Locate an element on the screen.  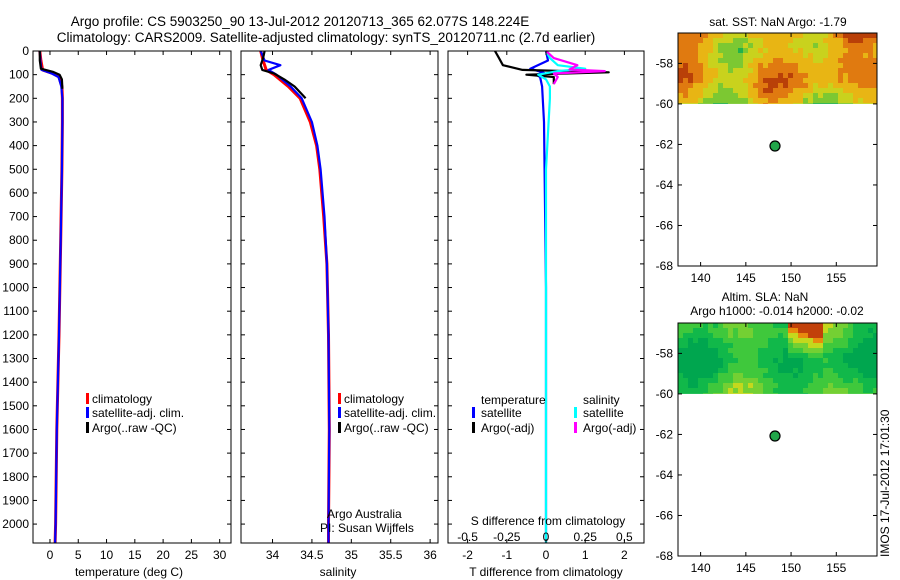
top-x-tick-label: 0.25 is located at coordinates (586, 537).